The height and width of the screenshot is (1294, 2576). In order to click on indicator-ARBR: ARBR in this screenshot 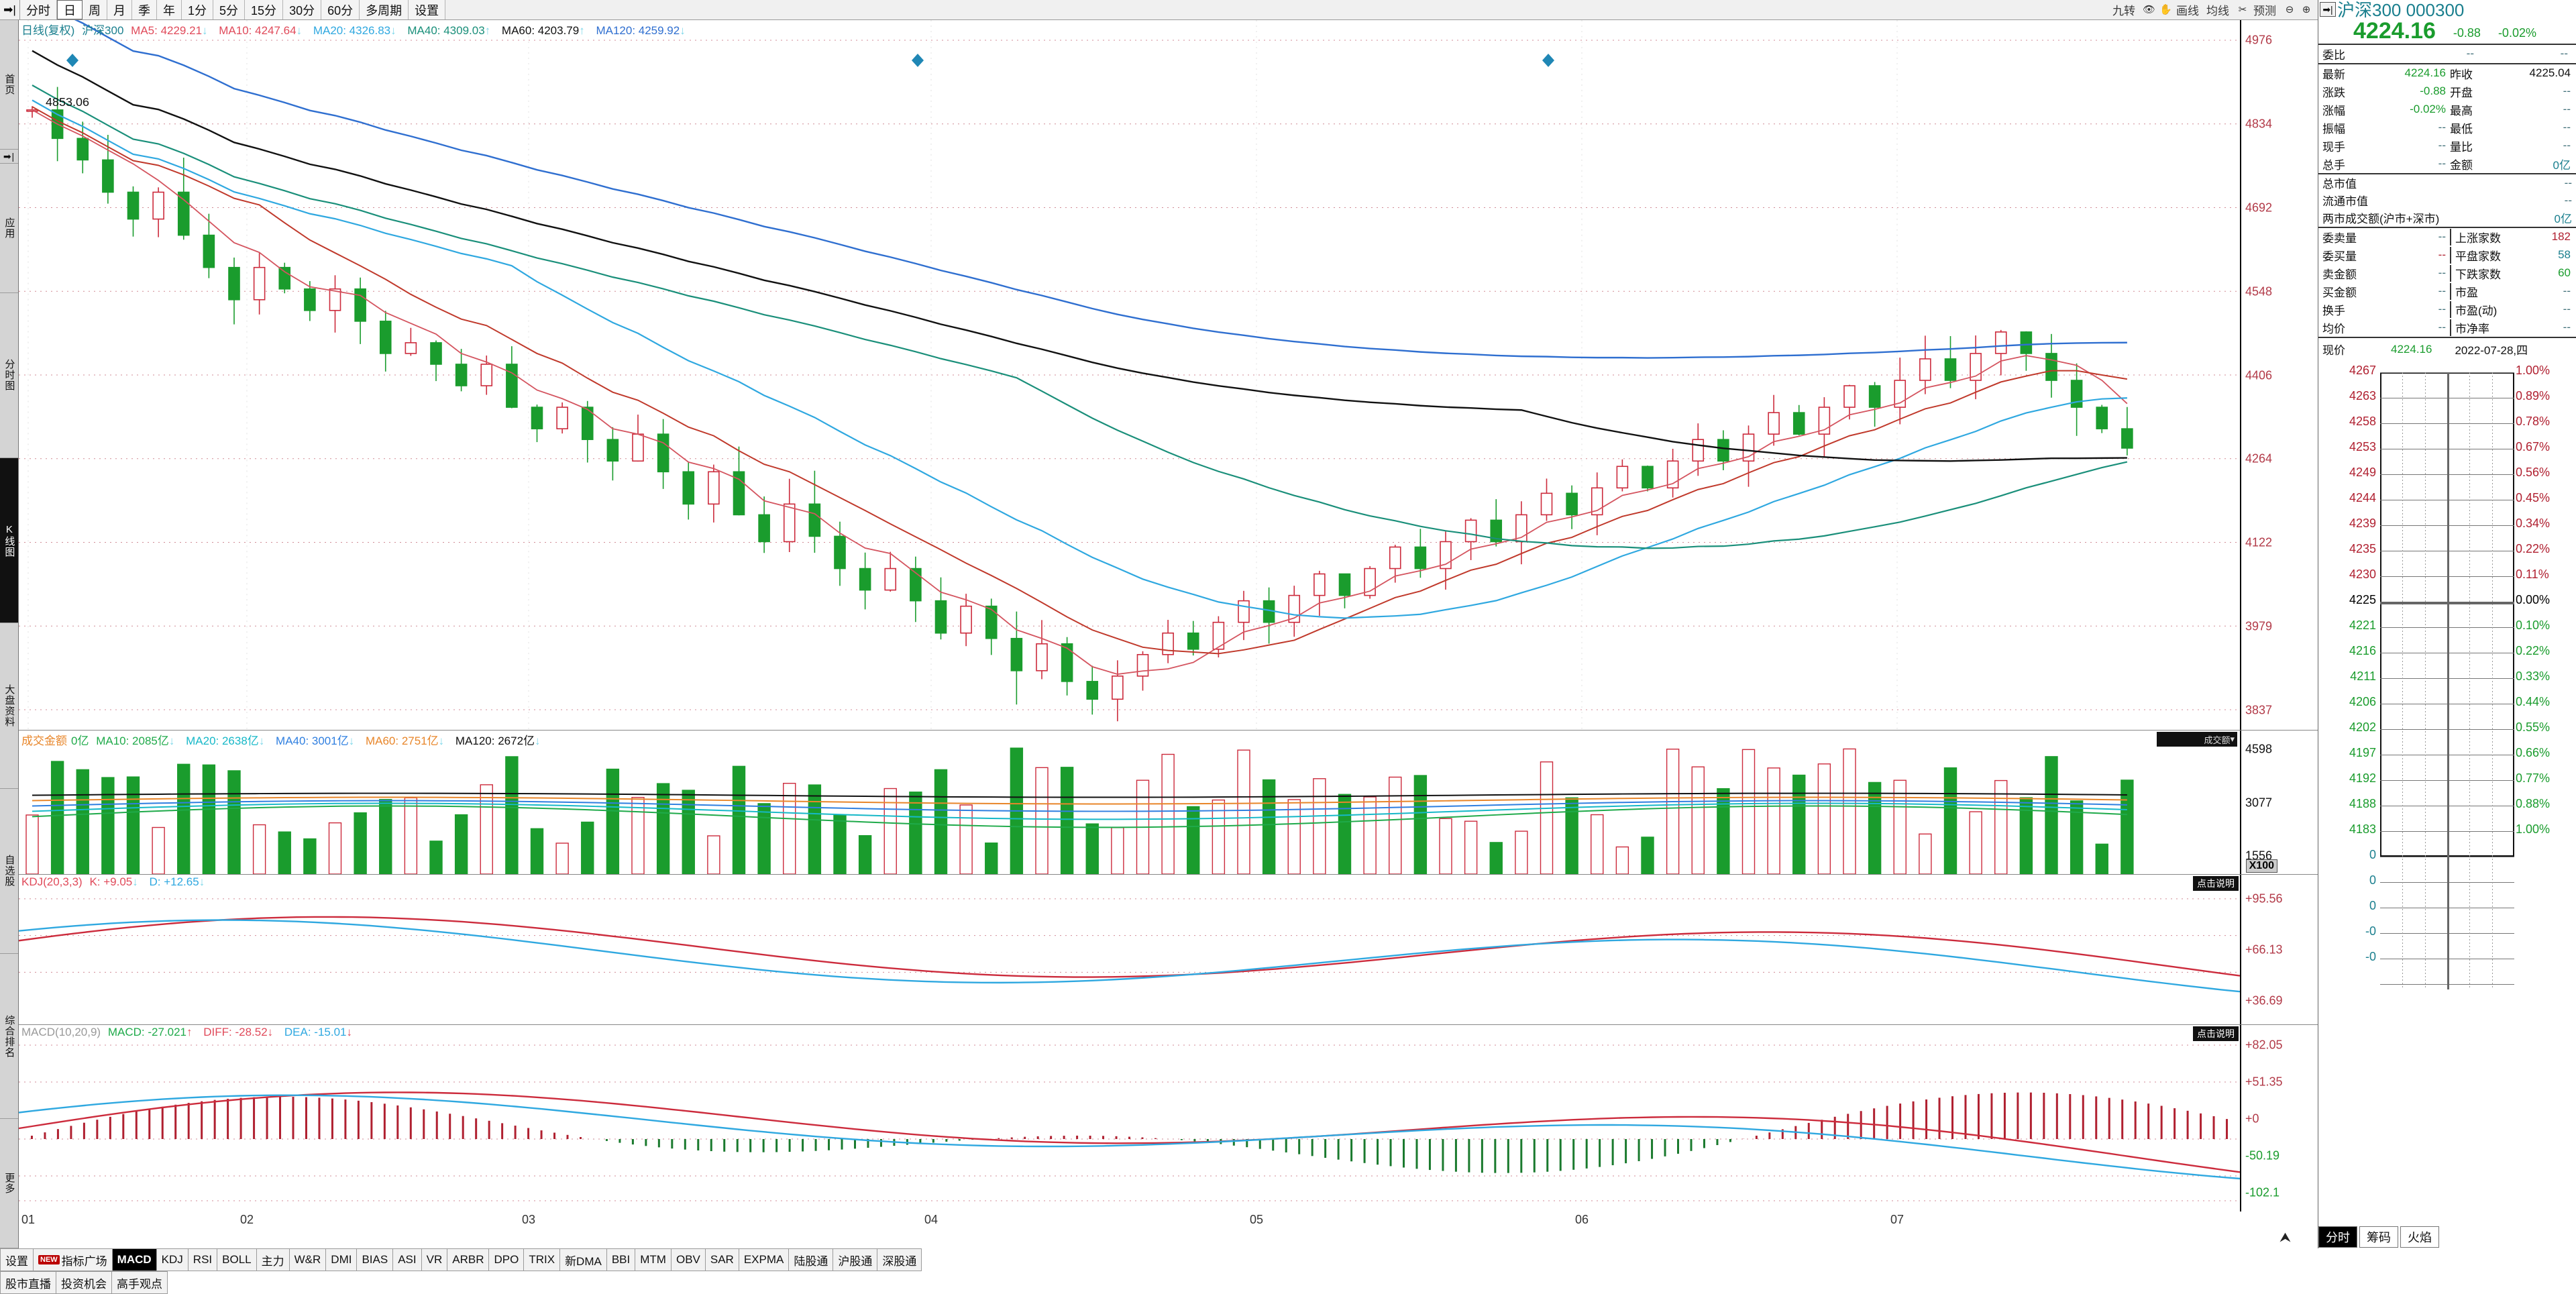, I will do `click(468, 1259)`.